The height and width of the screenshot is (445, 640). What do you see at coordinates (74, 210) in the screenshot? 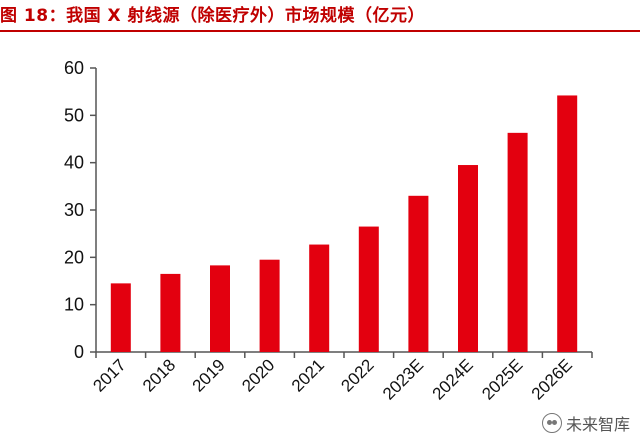
I see `y-tick-label: 30` at bounding box center [74, 210].